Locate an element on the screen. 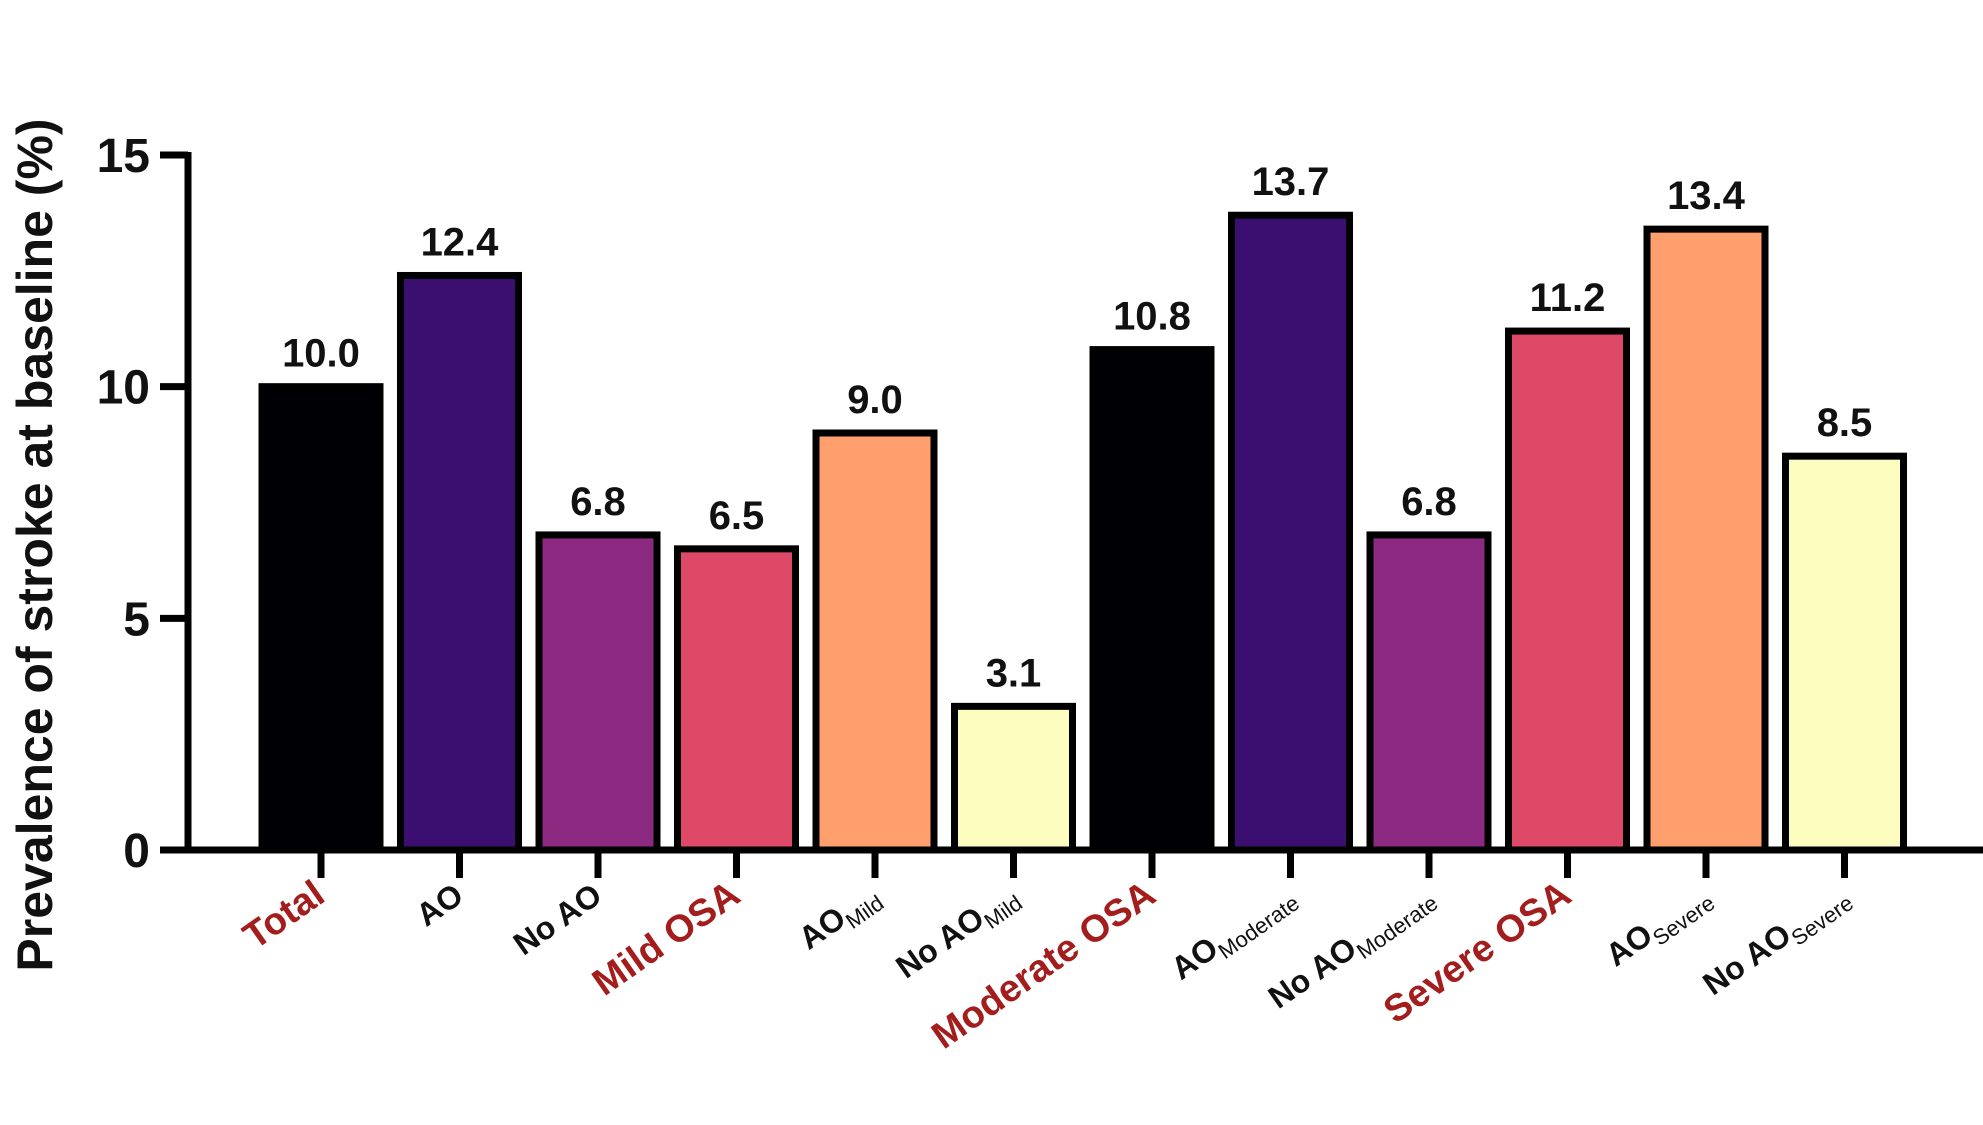 The image size is (1983, 1125). category-label: AOSevere is located at coordinates (1659, 927).